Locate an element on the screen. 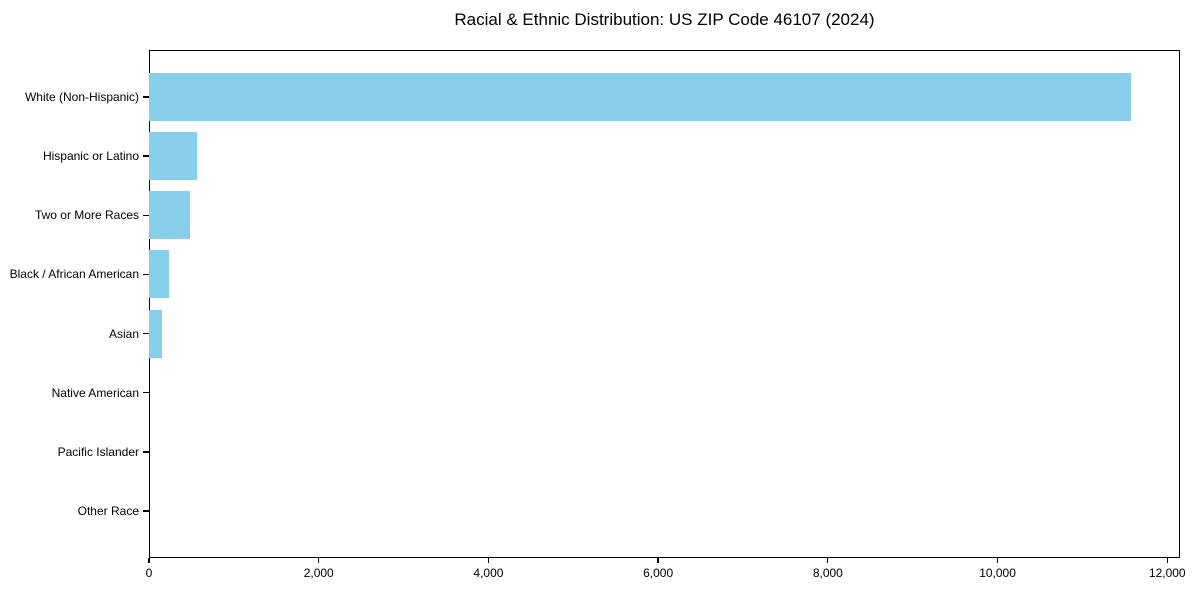 The height and width of the screenshot is (600, 1200). y-axis-label-hispanic-or-latino: Hispanic or Latino is located at coordinates (90, 156).